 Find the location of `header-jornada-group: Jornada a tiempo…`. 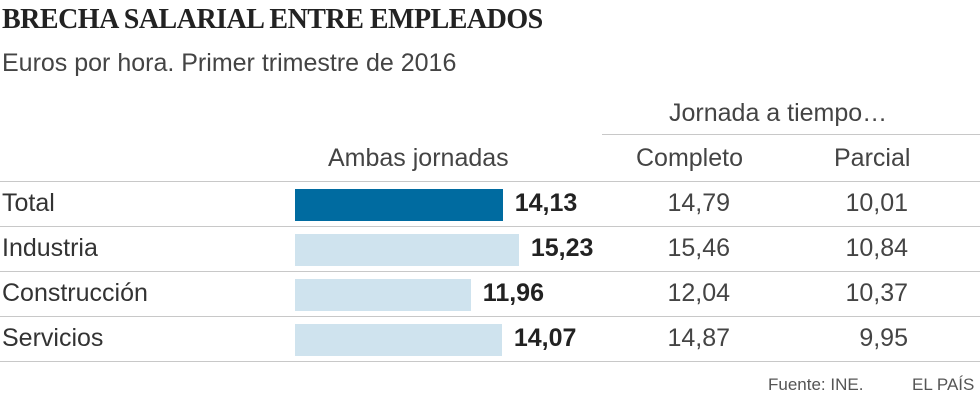

header-jornada-group: Jornada a tiempo… is located at coordinates (778, 113).